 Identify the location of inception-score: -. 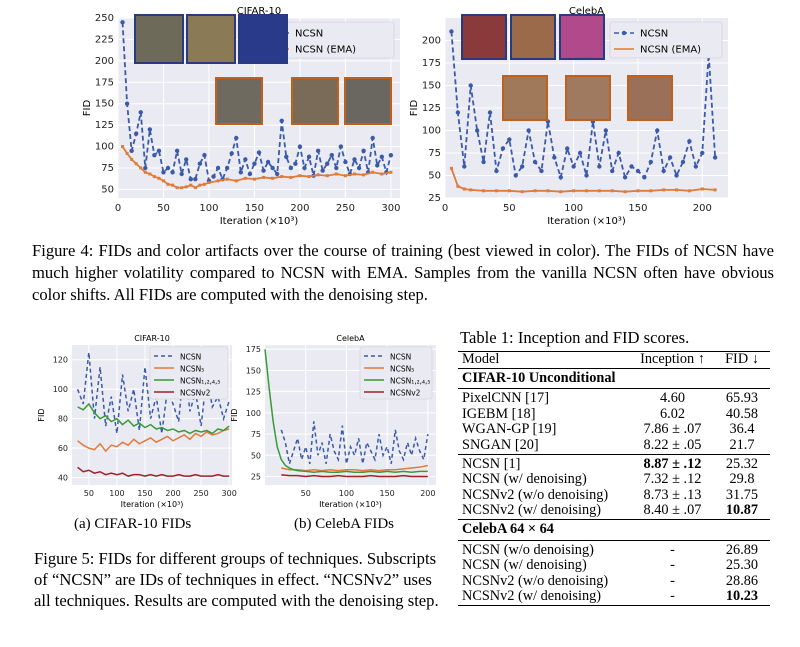
(672, 580).